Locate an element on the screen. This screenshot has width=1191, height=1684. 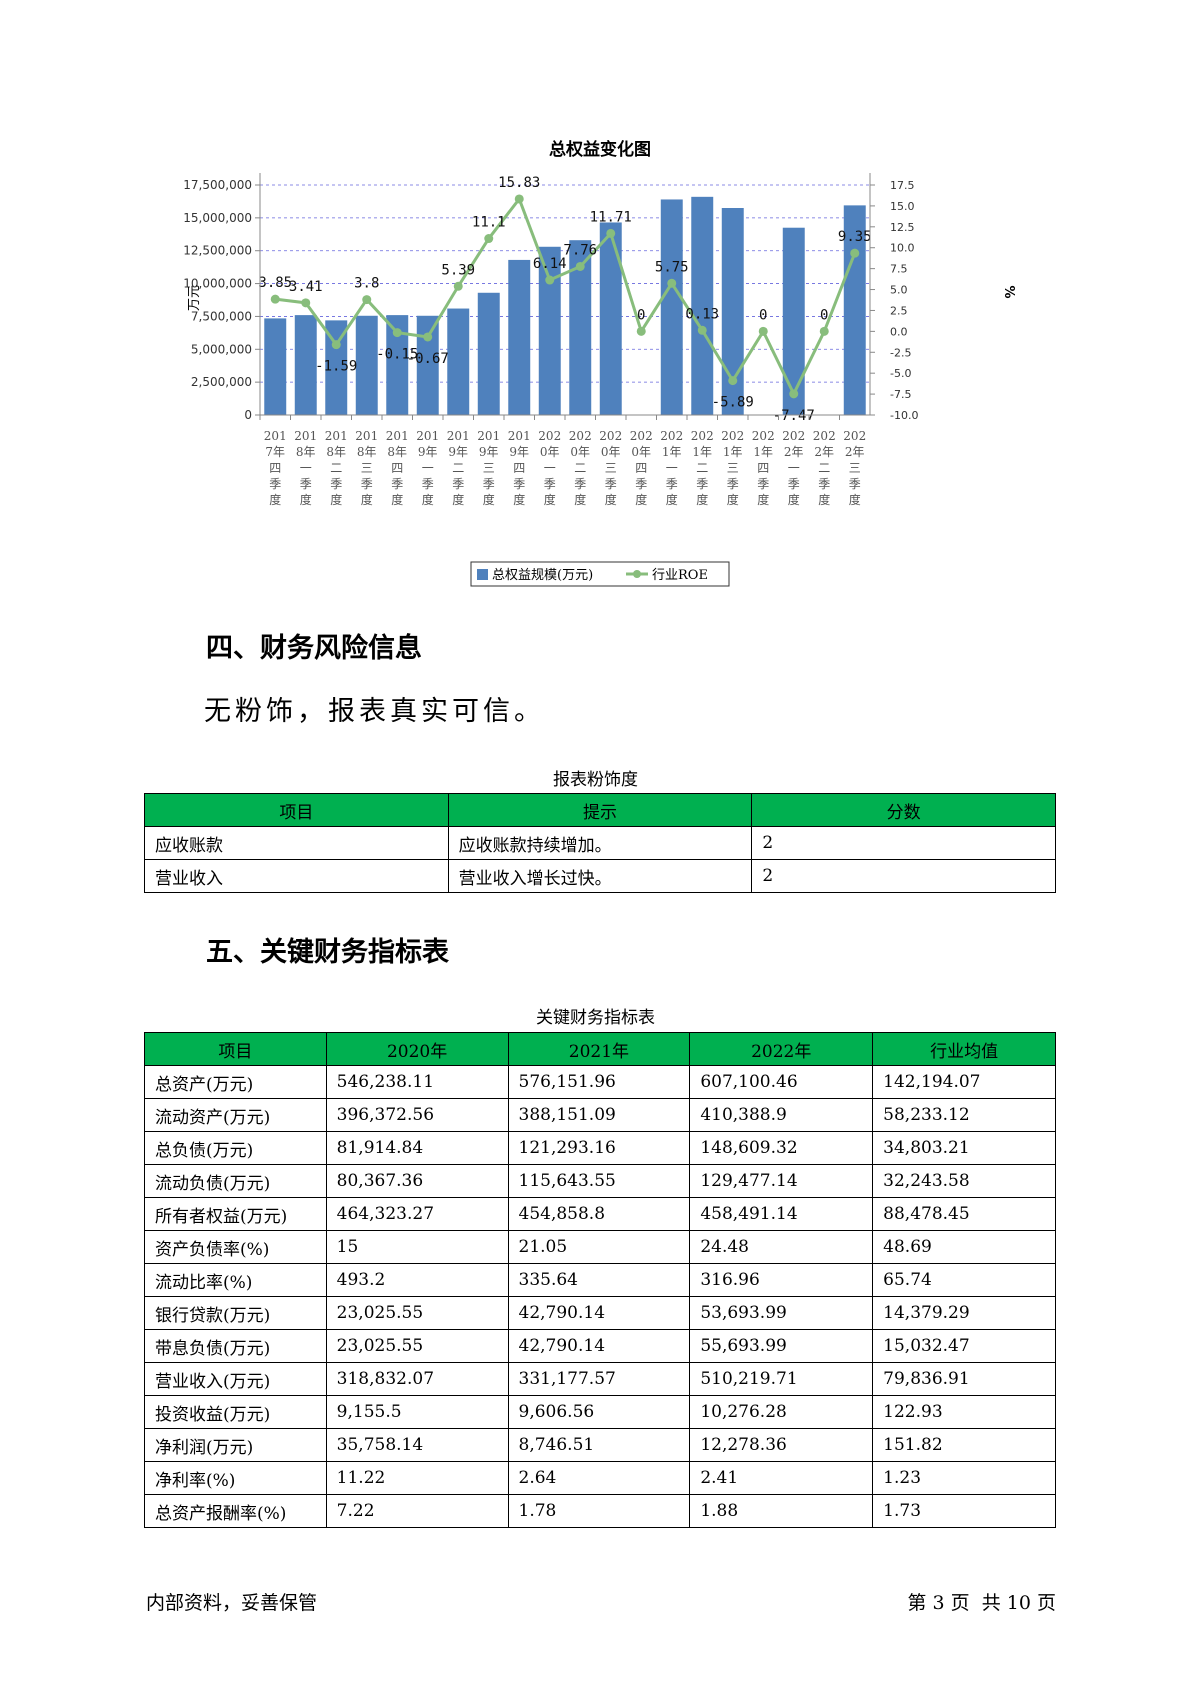
section-heading-key-indicators: 五、关键财务指标表 is located at coordinates (327, 952).